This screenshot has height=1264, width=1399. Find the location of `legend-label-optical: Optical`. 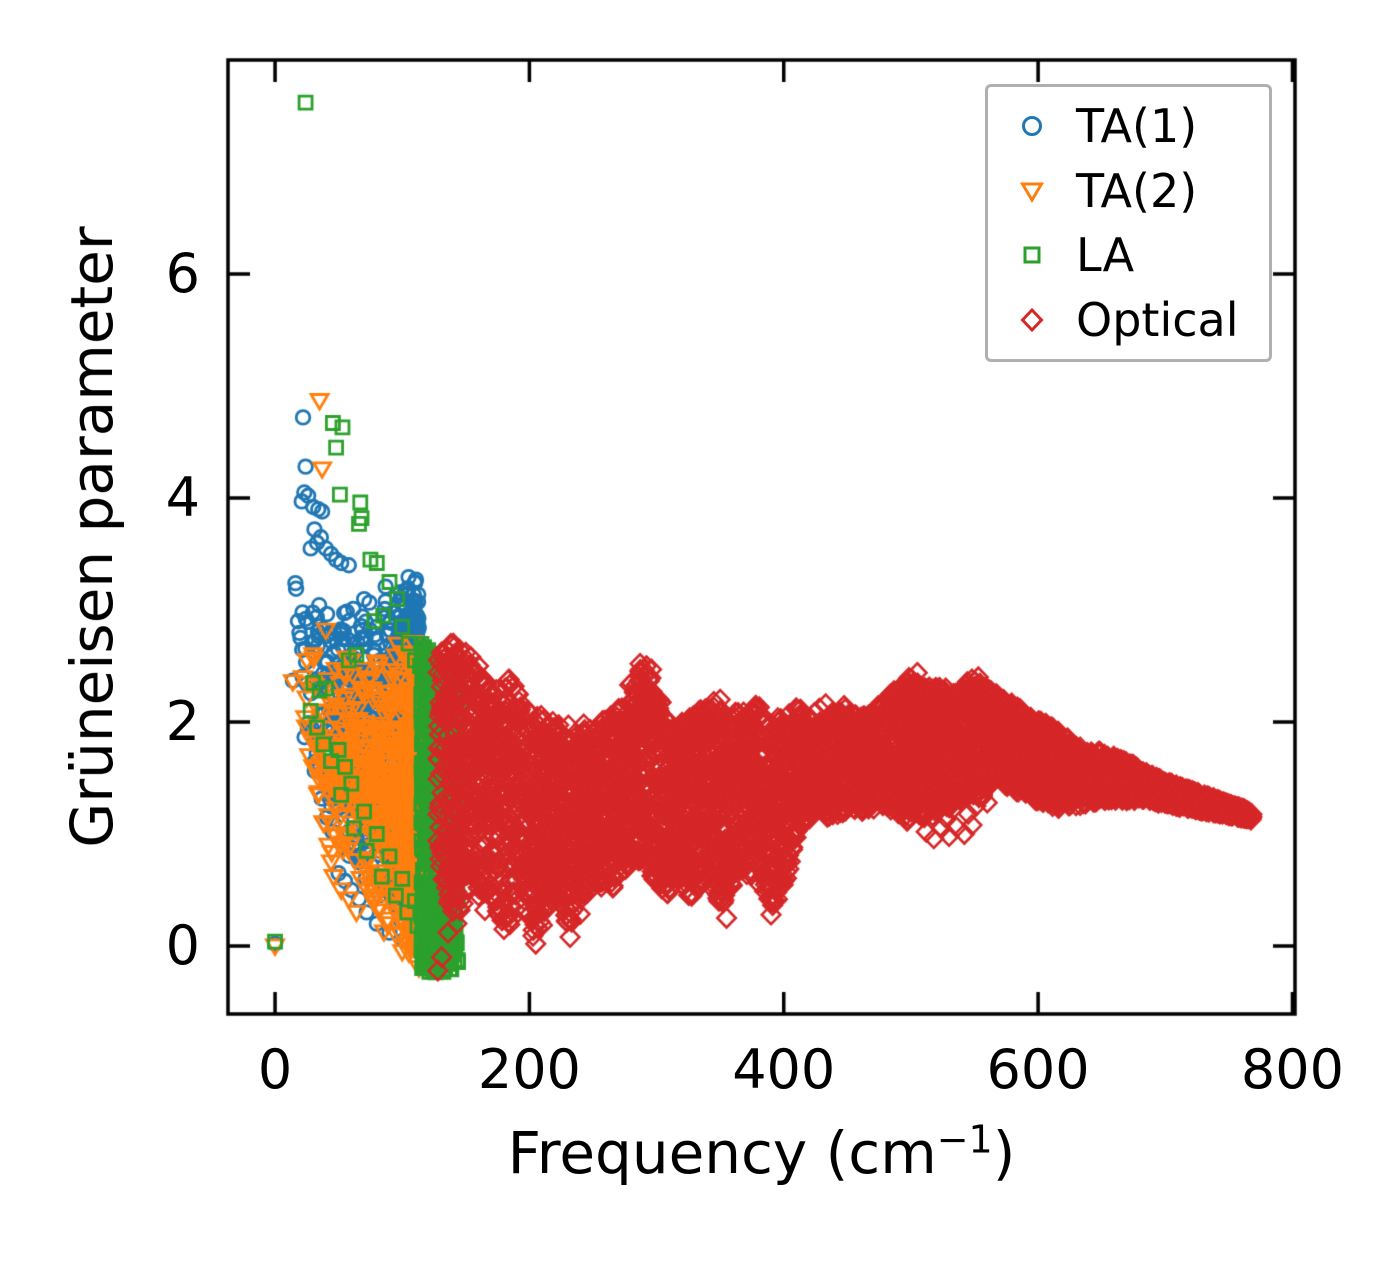

legend-label-optical: Optical is located at coordinates (1157, 319).